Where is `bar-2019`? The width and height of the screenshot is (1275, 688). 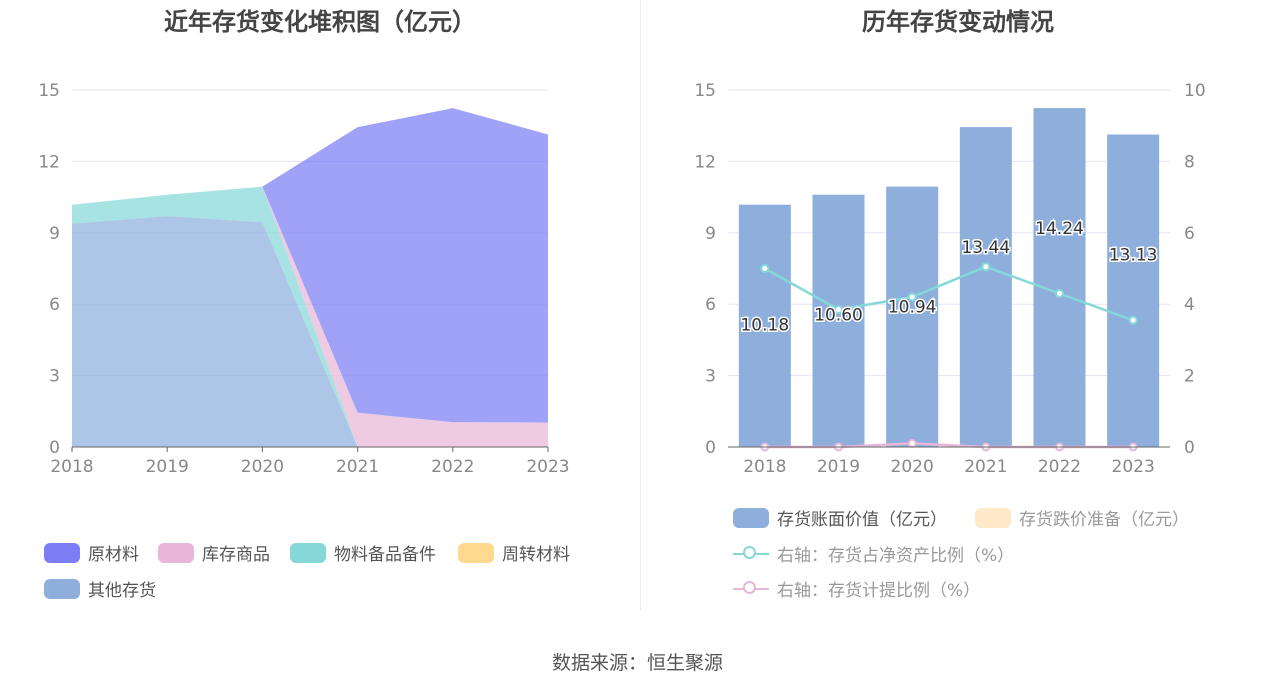
bar-2019 is located at coordinates (838, 320).